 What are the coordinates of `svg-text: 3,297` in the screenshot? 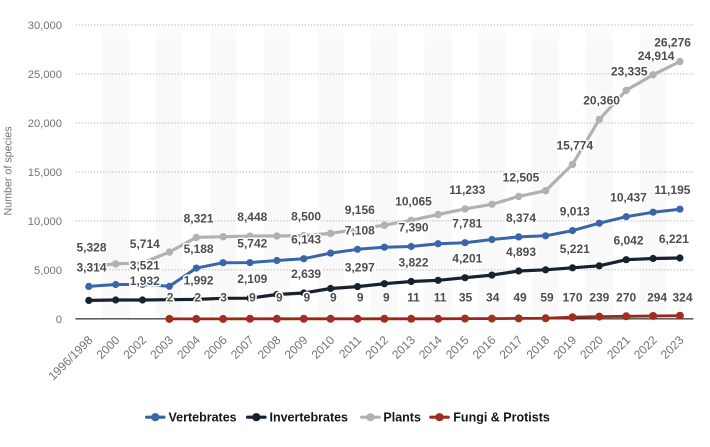 It's located at (360, 268).